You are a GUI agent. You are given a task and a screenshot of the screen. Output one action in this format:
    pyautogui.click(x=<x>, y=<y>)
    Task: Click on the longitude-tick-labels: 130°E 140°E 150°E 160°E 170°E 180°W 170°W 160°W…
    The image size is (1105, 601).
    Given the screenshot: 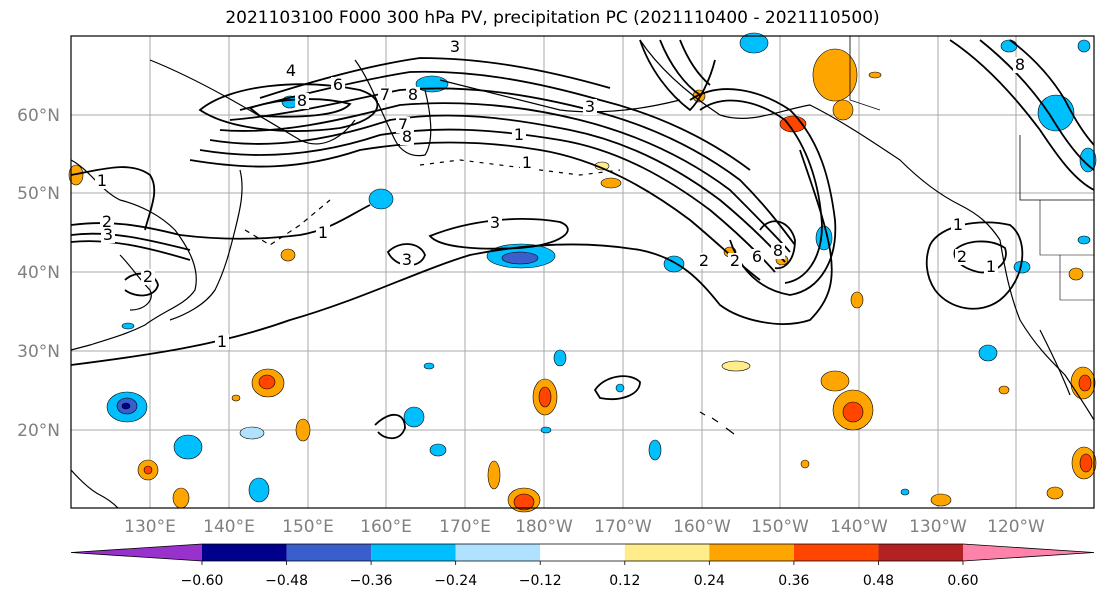 What is the action you would take?
    pyautogui.click(x=584, y=527)
    